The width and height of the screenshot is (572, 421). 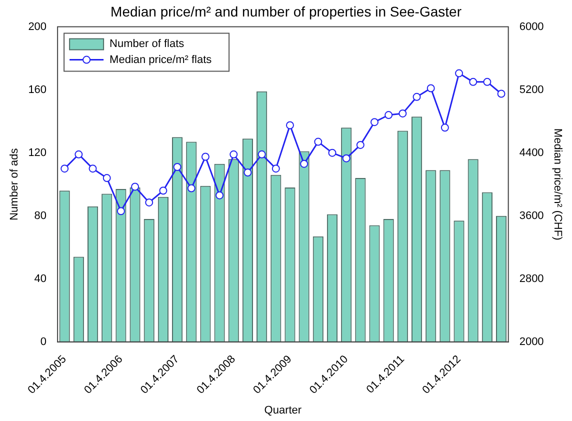 What do you see at coordinates (283, 410) in the screenshot?
I see `x-axis-title: Quarter` at bounding box center [283, 410].